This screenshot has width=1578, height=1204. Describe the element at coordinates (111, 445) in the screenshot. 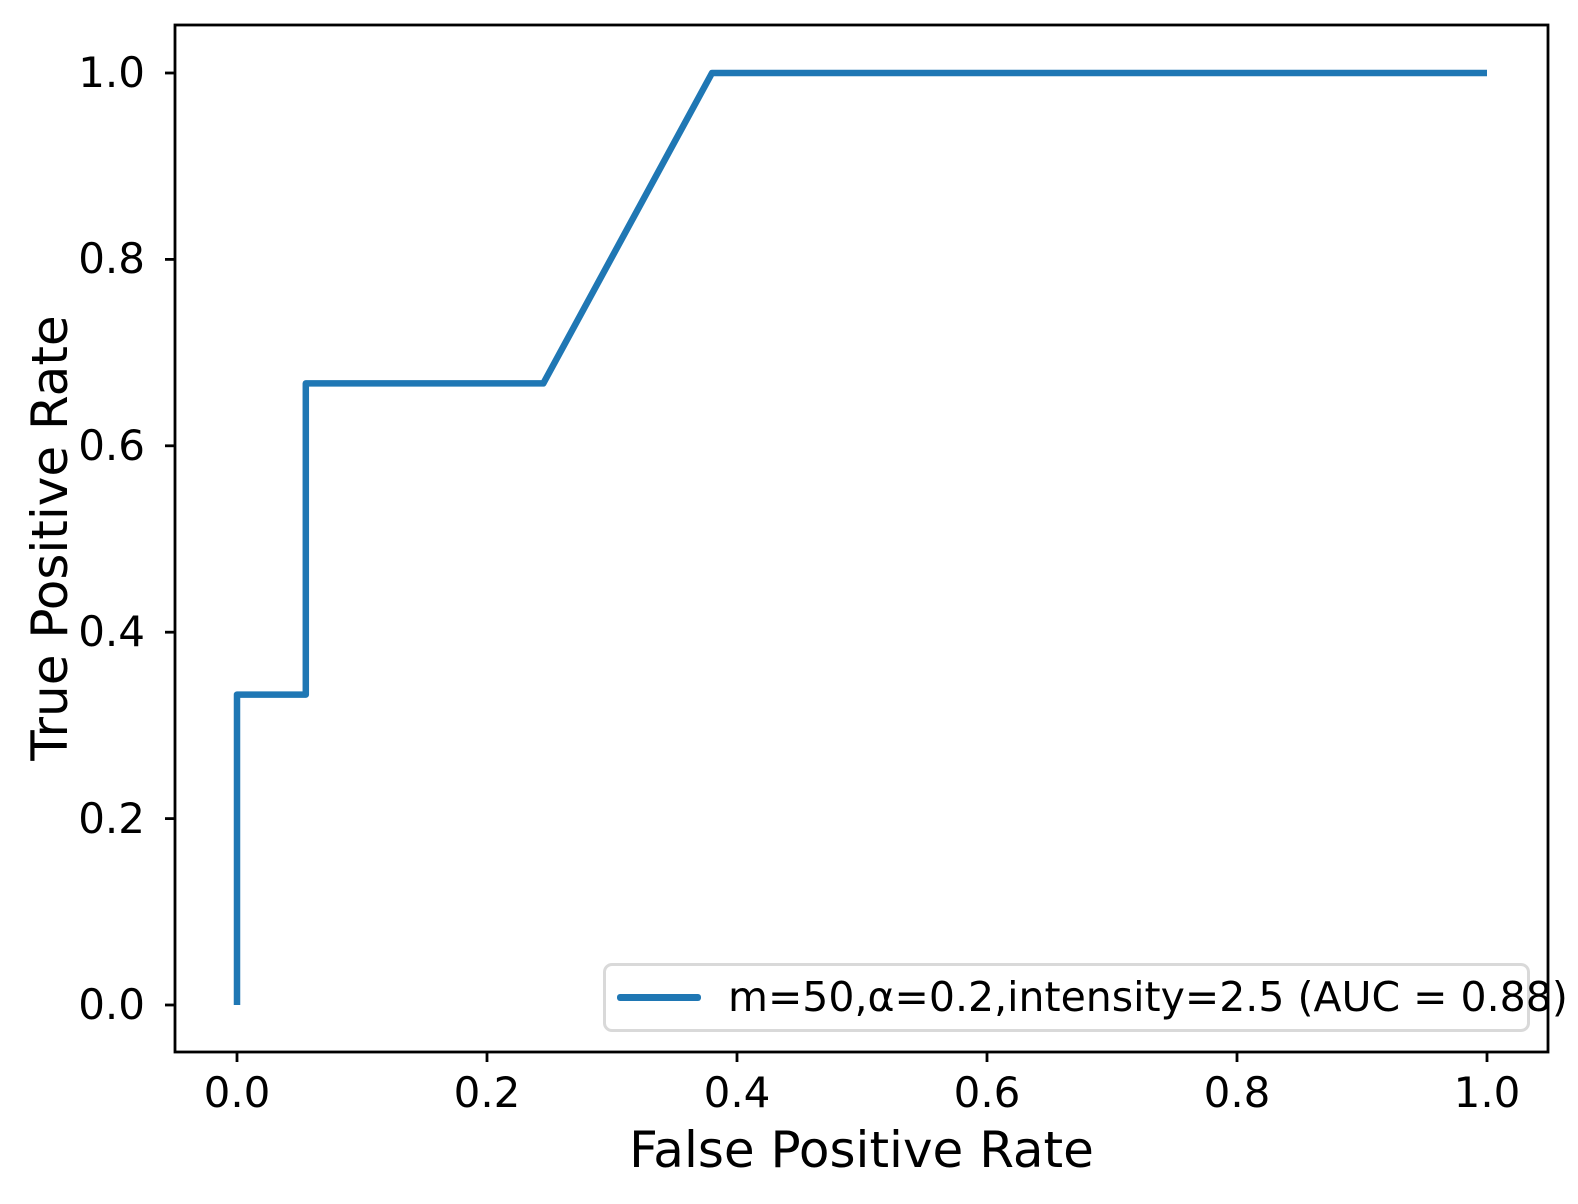

I see `y-tick-label: 0.6` at that location.